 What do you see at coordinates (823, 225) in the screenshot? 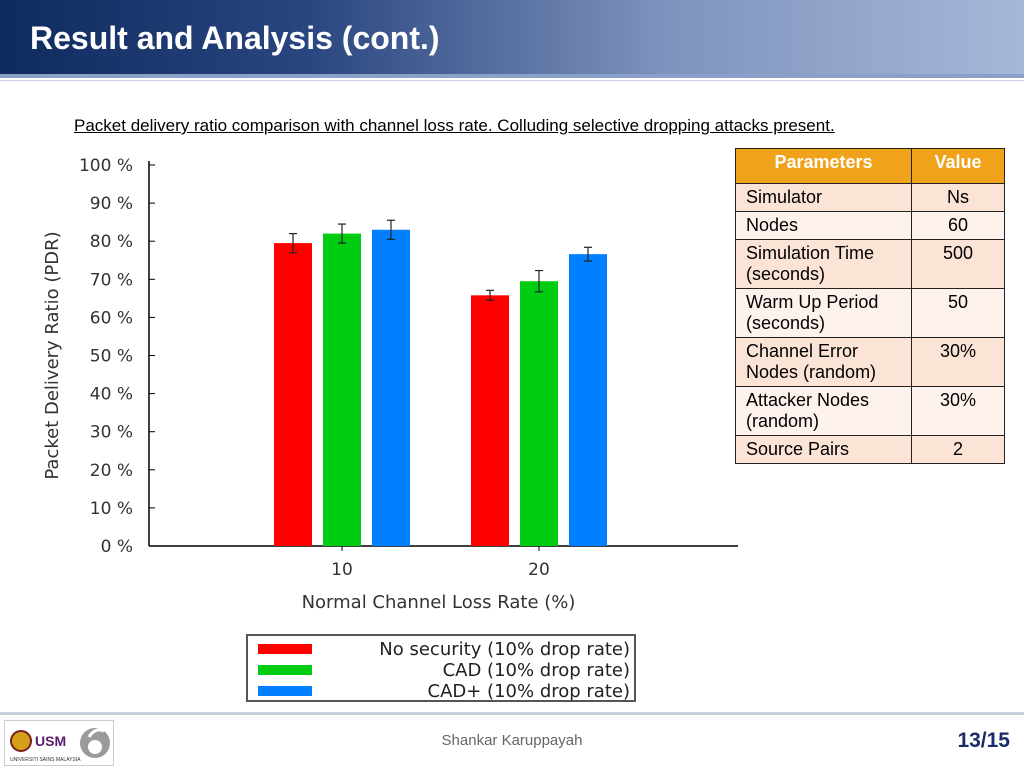
I see `table-cell-parameter: Nodes` at bounding box center [823, 225].